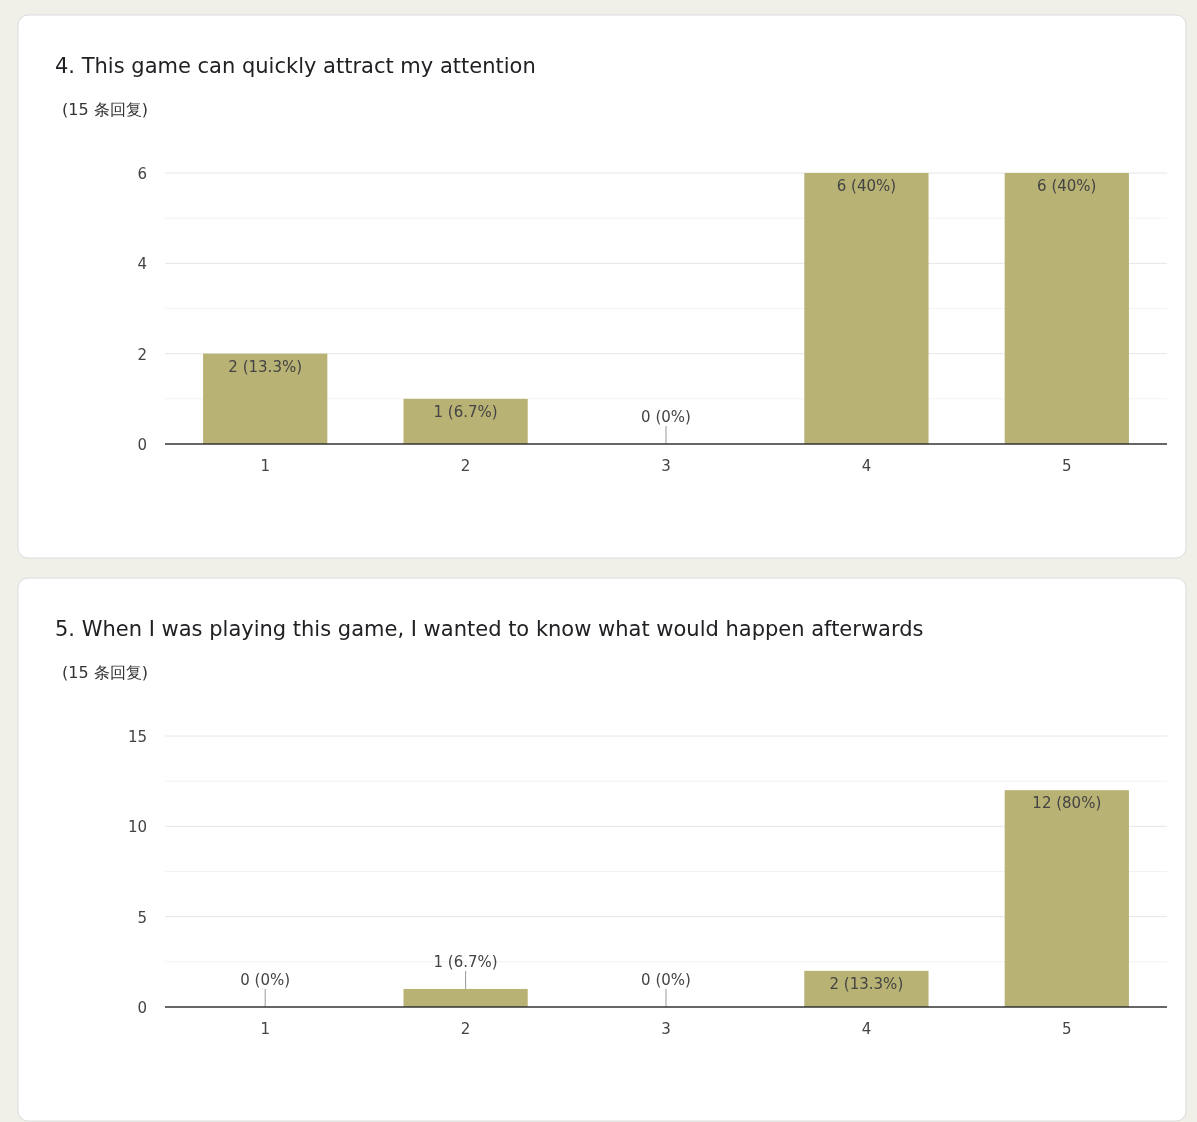 The width and height of the screenshot is (1197, 1122). Describe the element at coordinates (137, 827) in the screenshot. I see `y-tick-label: 10` at that location.